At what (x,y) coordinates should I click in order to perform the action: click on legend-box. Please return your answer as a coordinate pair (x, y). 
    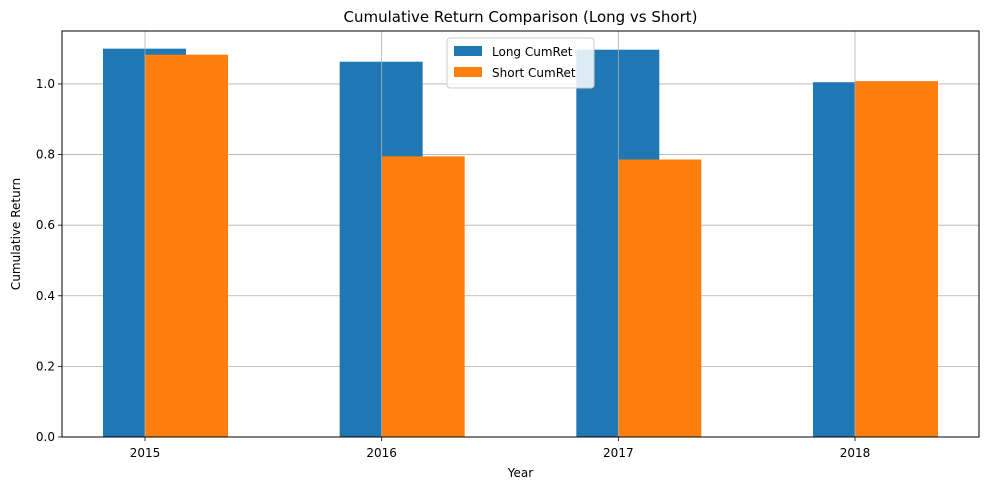
    Looking at the image, I should click on (520, 63).